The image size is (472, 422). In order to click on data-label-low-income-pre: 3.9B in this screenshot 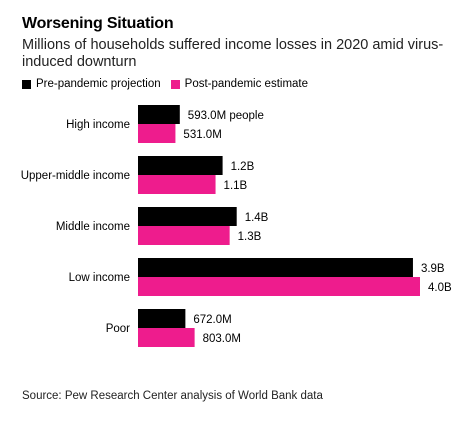, I will do `click(433, 269)`.